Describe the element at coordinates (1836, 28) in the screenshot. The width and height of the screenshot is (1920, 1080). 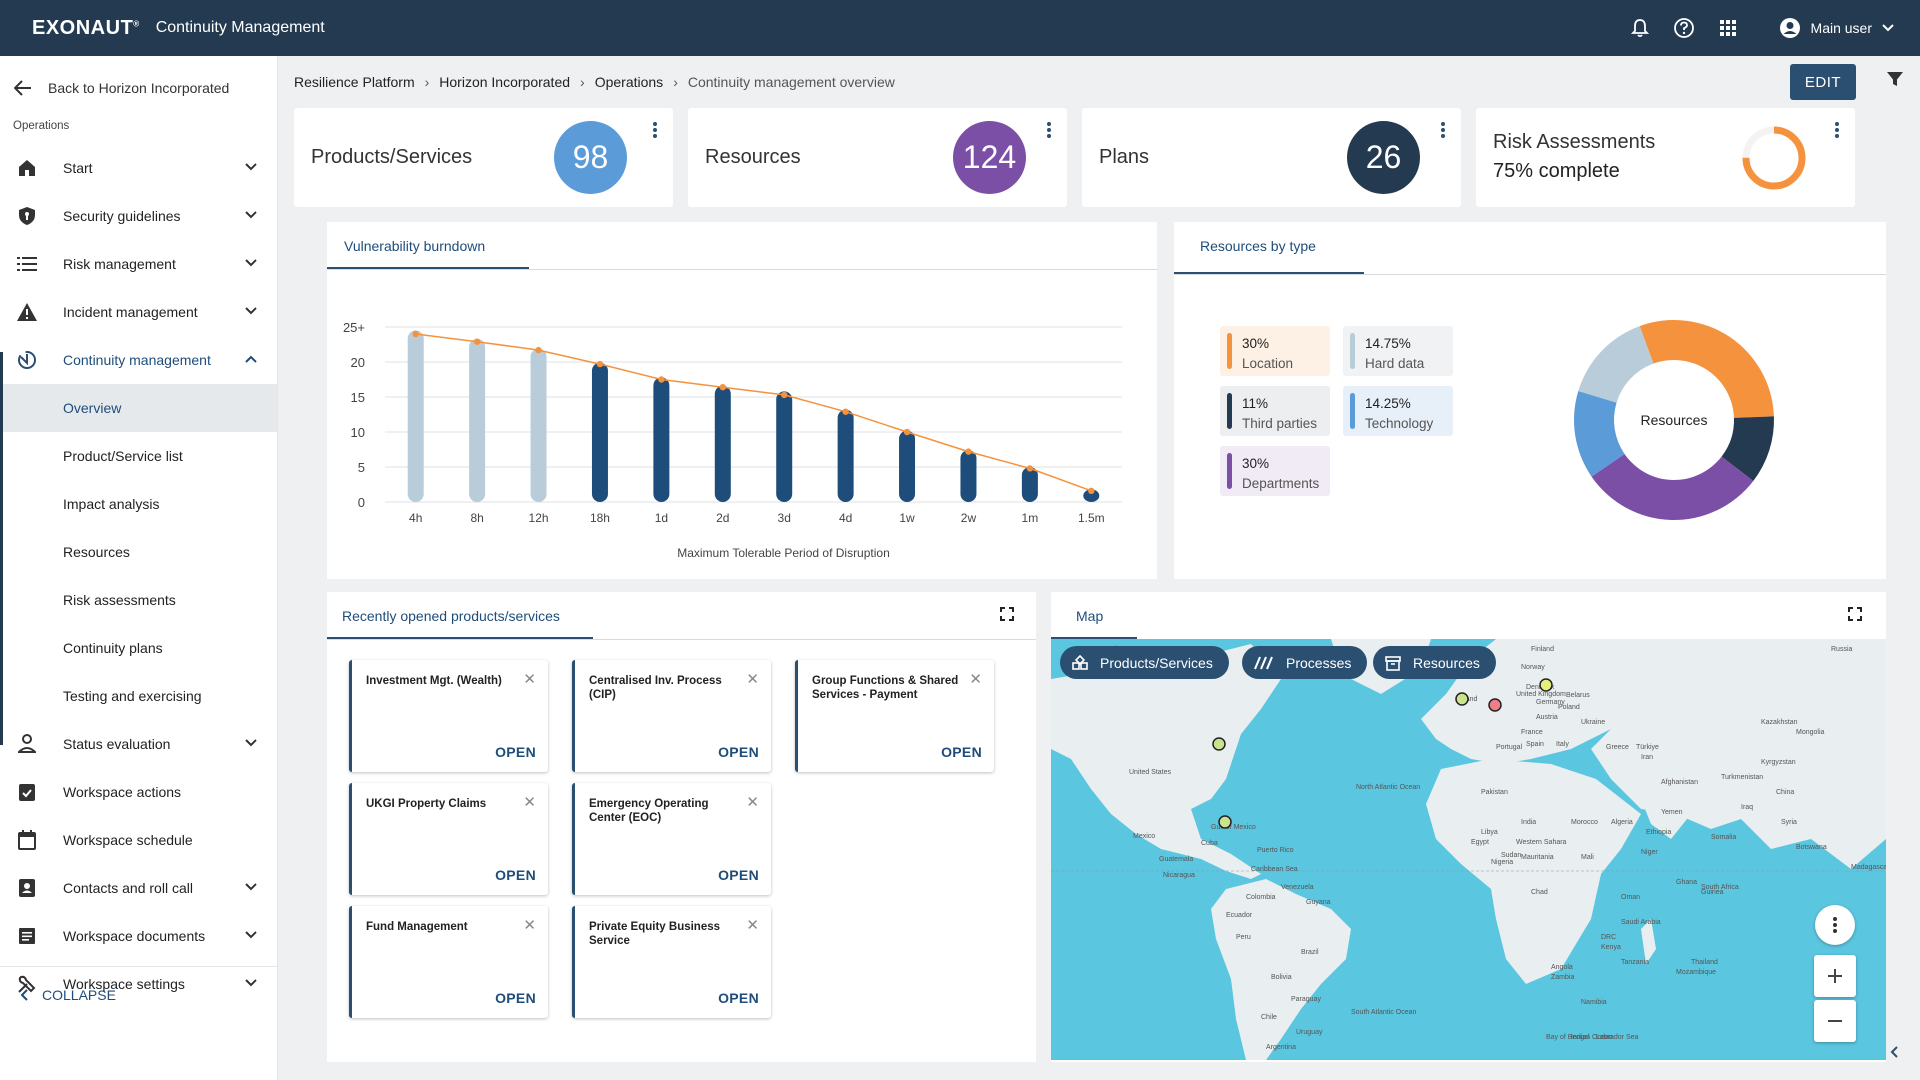
I see `user-menu: Main user` at that location.